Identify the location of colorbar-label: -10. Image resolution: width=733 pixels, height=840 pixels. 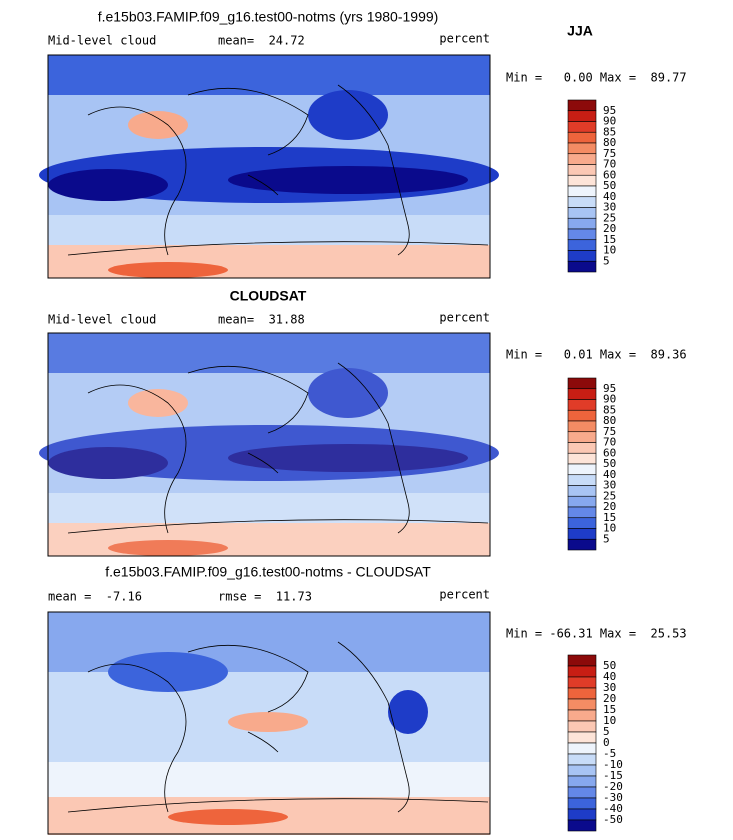
(613, 764).